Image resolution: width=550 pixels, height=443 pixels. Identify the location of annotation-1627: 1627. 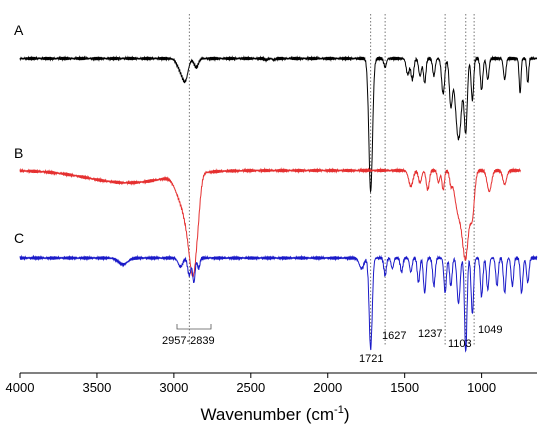
(394, 336).